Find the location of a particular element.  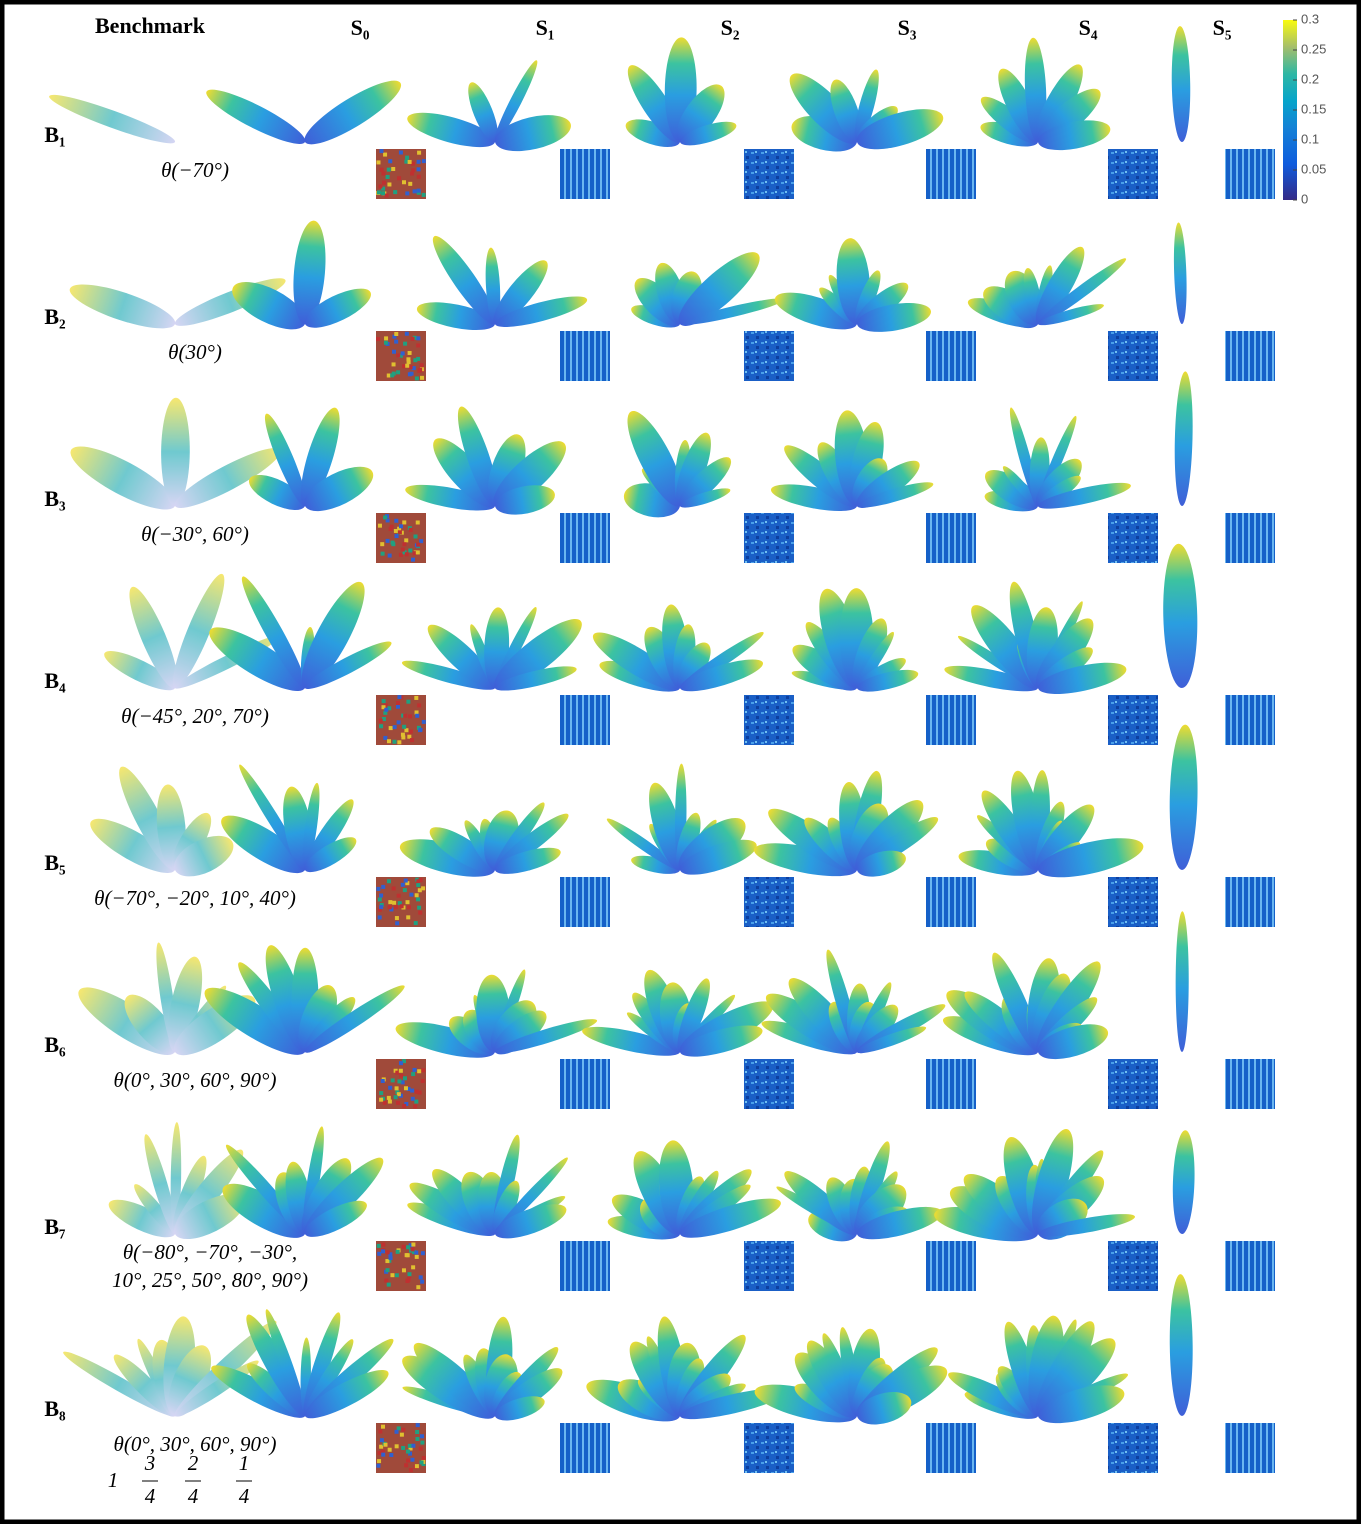

angle-label: θ(0°, 30°, 60°, 90°) is located at coordinates (195, 1080).